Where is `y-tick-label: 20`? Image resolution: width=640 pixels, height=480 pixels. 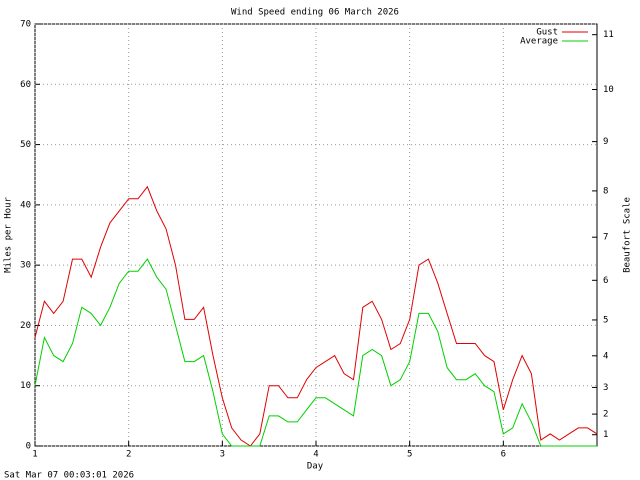
y-tick-label: 20 is located at coordinates (25, 326).